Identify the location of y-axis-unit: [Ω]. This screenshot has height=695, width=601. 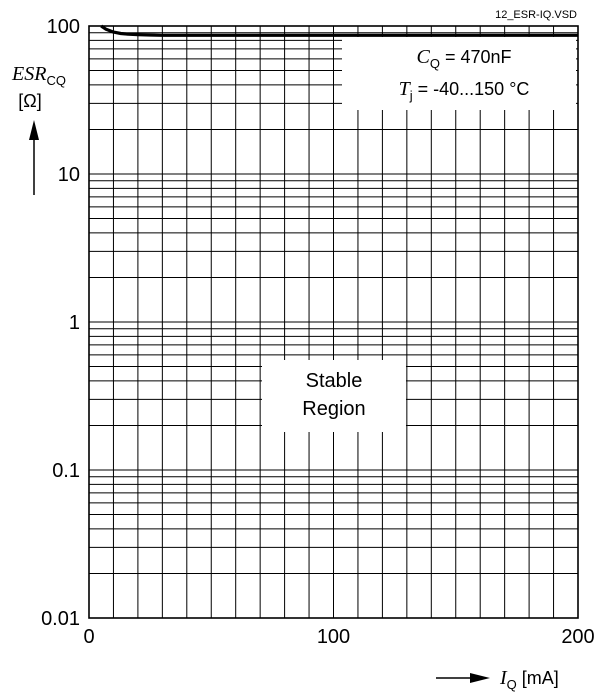
(29, 101).